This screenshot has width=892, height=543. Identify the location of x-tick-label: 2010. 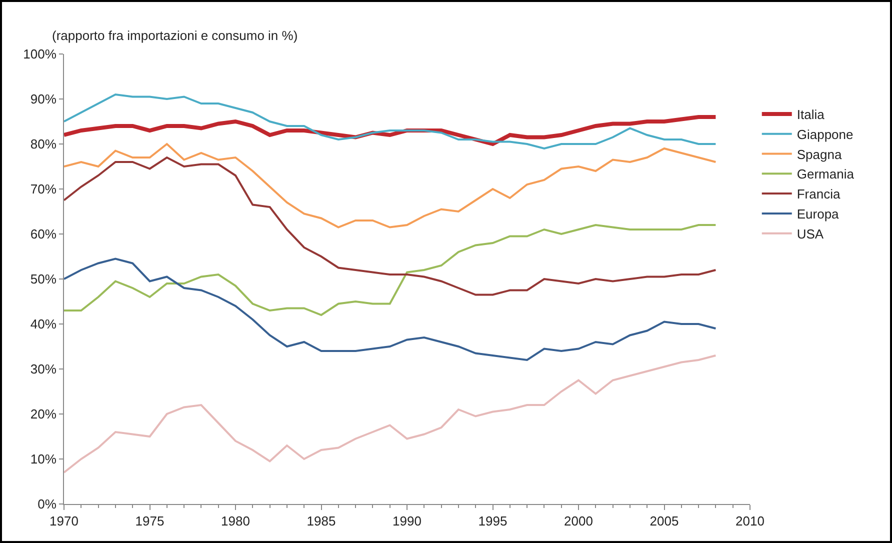
(750, 521).